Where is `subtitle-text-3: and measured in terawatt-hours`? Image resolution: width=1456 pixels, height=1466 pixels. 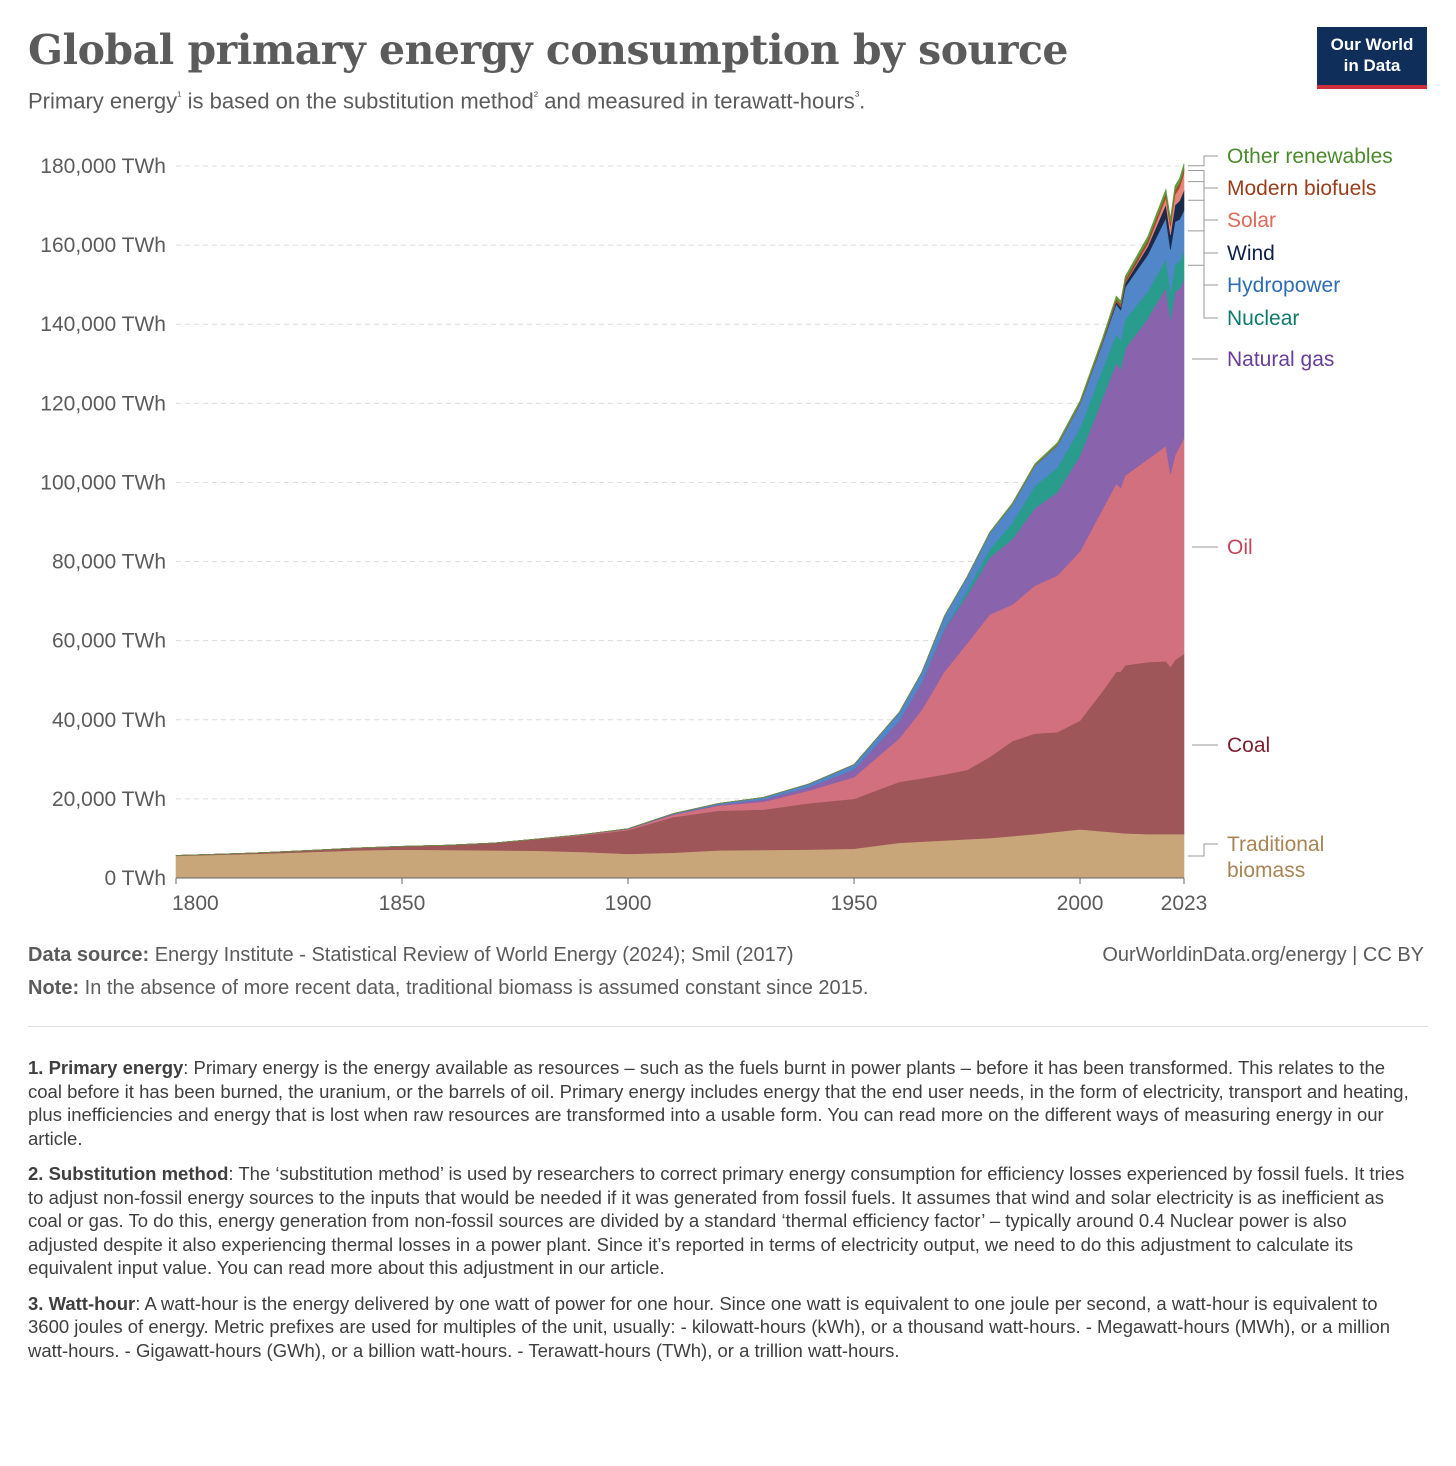 subtitle-text-3: and measured in terawatt-hours is located at coordinates (696, 101).